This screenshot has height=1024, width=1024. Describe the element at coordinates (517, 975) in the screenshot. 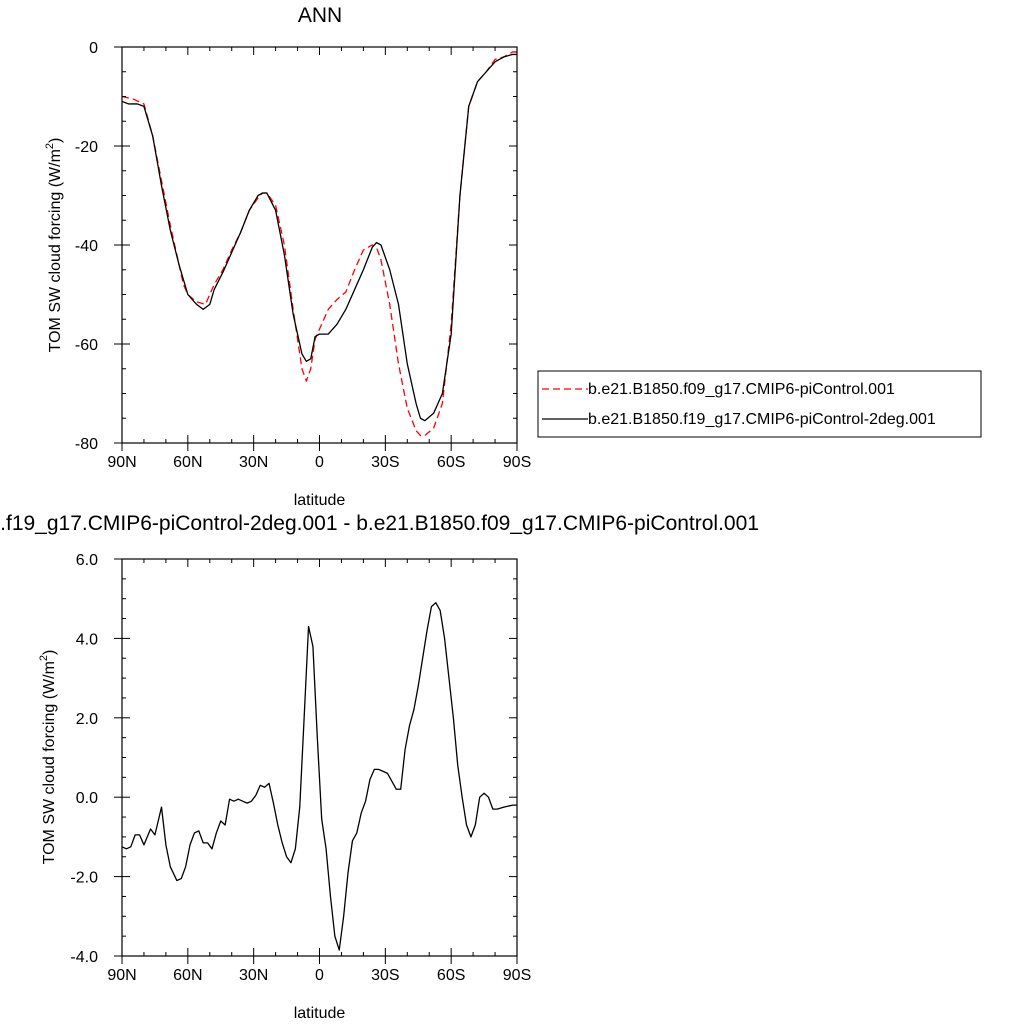

I see `bottom-panel-x-tick-label: 90S` at that location.